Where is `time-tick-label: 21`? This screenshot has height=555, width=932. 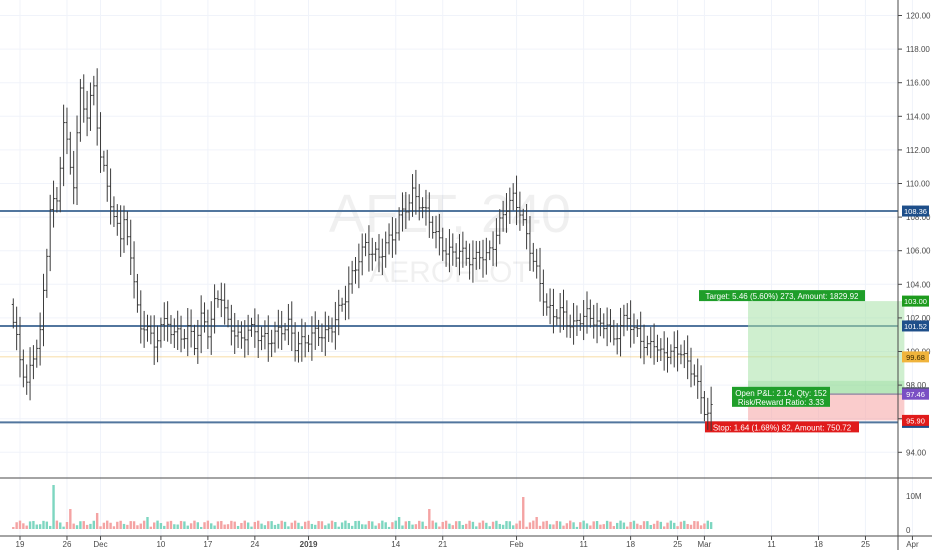
time-tick-label: 21 is located at coordinates (442, 544).